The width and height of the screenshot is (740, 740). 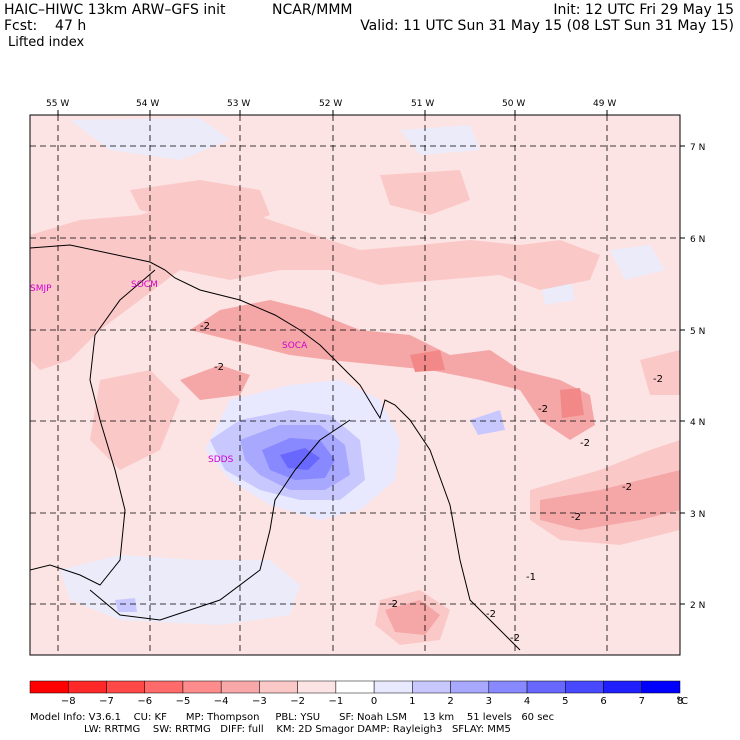 What do you see at coordinates (697, 240) in the screenshot?
I see `lat-label: 6 N` at bounding box center [697, 240].